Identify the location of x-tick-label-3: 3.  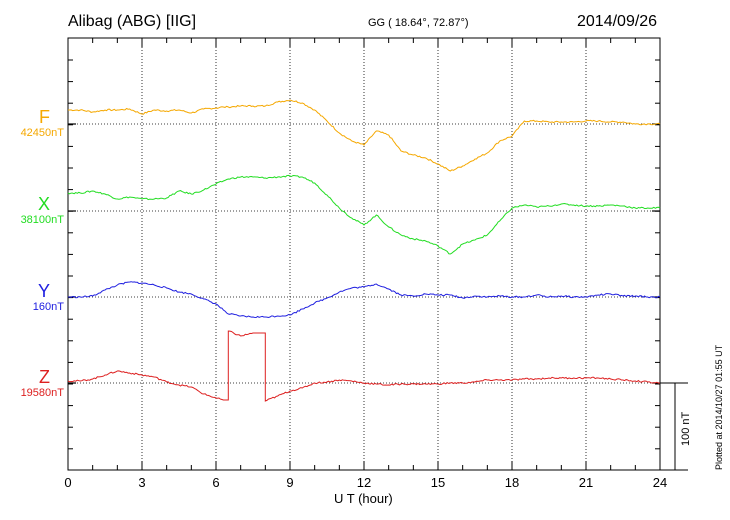
(141, 482).